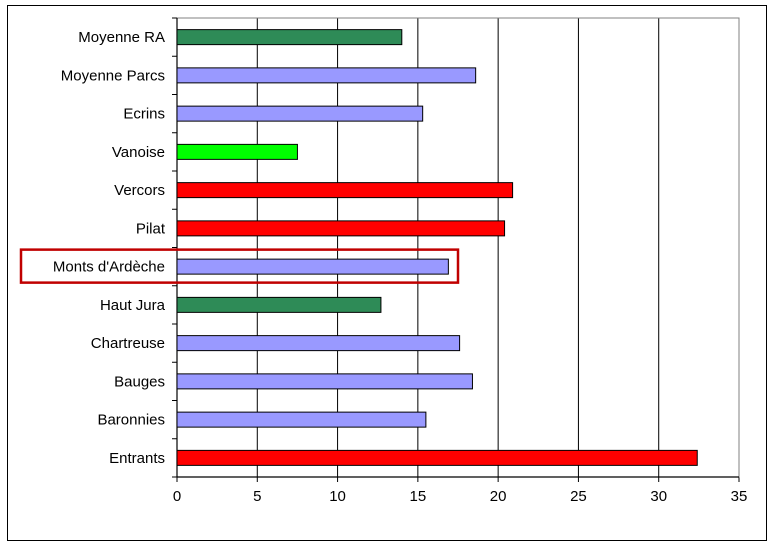 The width and height of the screenshot is (774, 552). I want to click on category-label: Haut Jura, so click(133, 305).